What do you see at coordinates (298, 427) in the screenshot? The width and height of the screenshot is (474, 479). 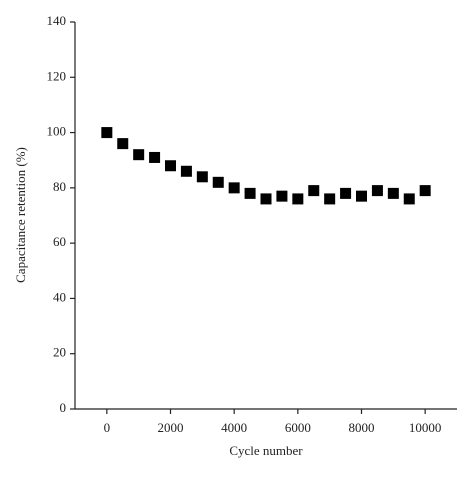 I see `x-tick-label: 6000` at bounding box center [298, 427].